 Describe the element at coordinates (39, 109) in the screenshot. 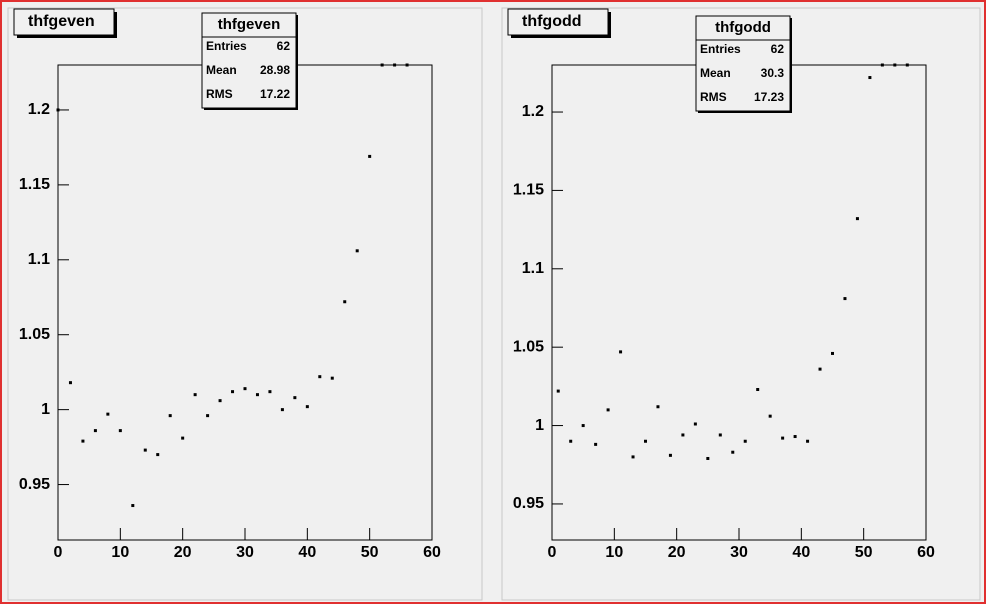

I see `y-tick-label: 1.2` at that location.